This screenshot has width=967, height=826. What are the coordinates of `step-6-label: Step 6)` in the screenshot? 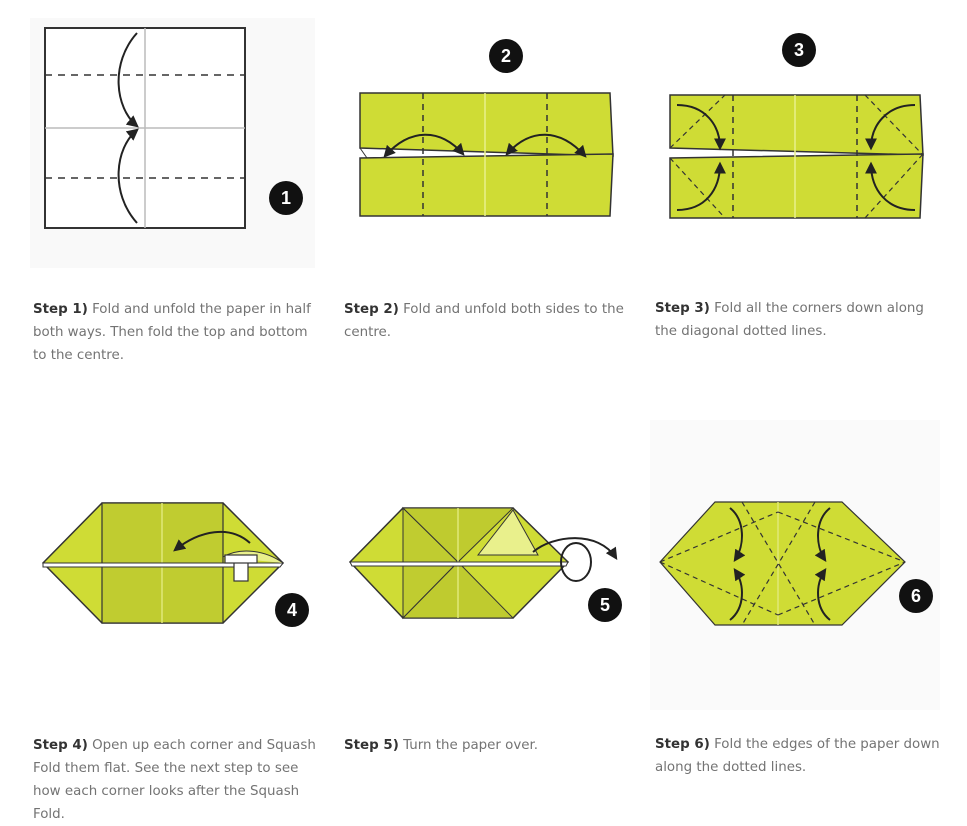 It's located at (682, 744).